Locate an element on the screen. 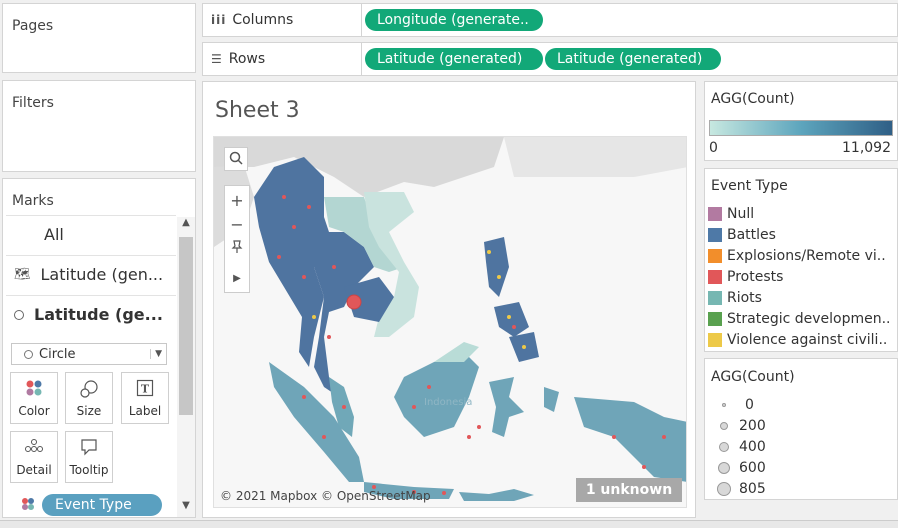  philippines-luzon is located at coordinates (496, 267).